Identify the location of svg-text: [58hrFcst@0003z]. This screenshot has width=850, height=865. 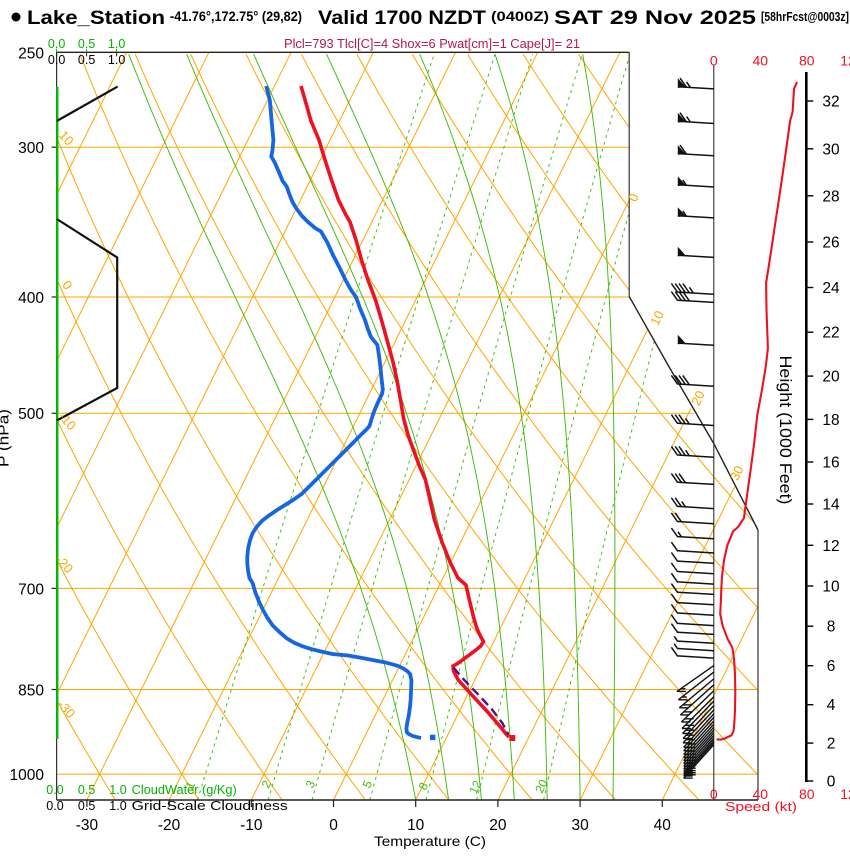
(805, 17).